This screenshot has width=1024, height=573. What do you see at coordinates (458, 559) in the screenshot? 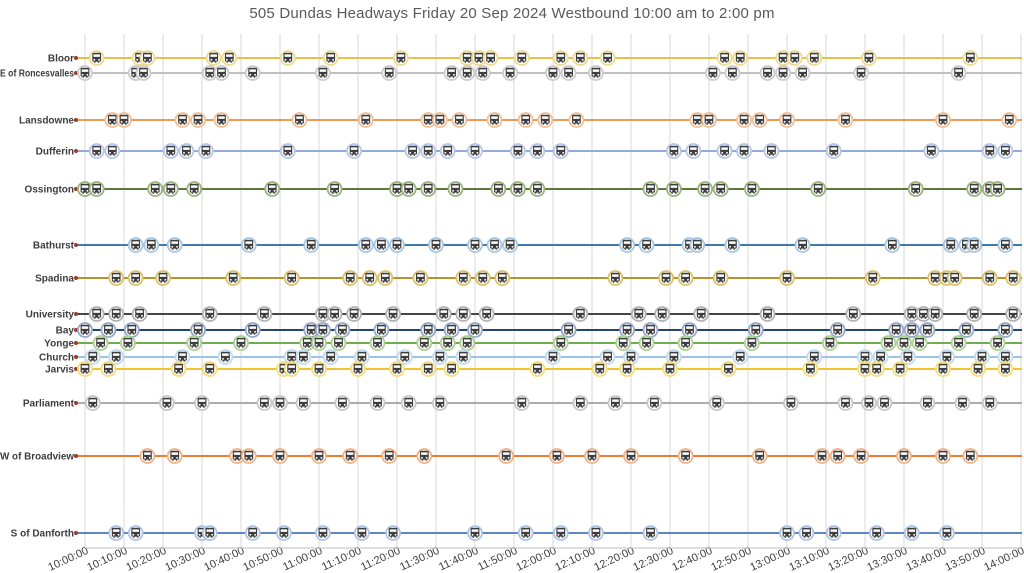
I see `x-tick-label: 11:40:00` at bounding box center [458, 559].